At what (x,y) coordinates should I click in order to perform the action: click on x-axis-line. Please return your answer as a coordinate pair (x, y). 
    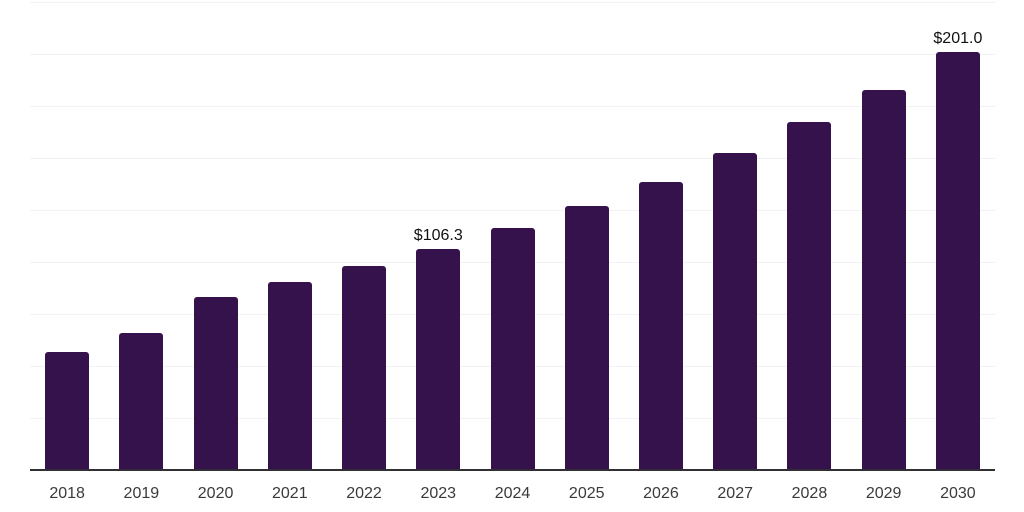
    Looking at the image, I should click on (512, 470).